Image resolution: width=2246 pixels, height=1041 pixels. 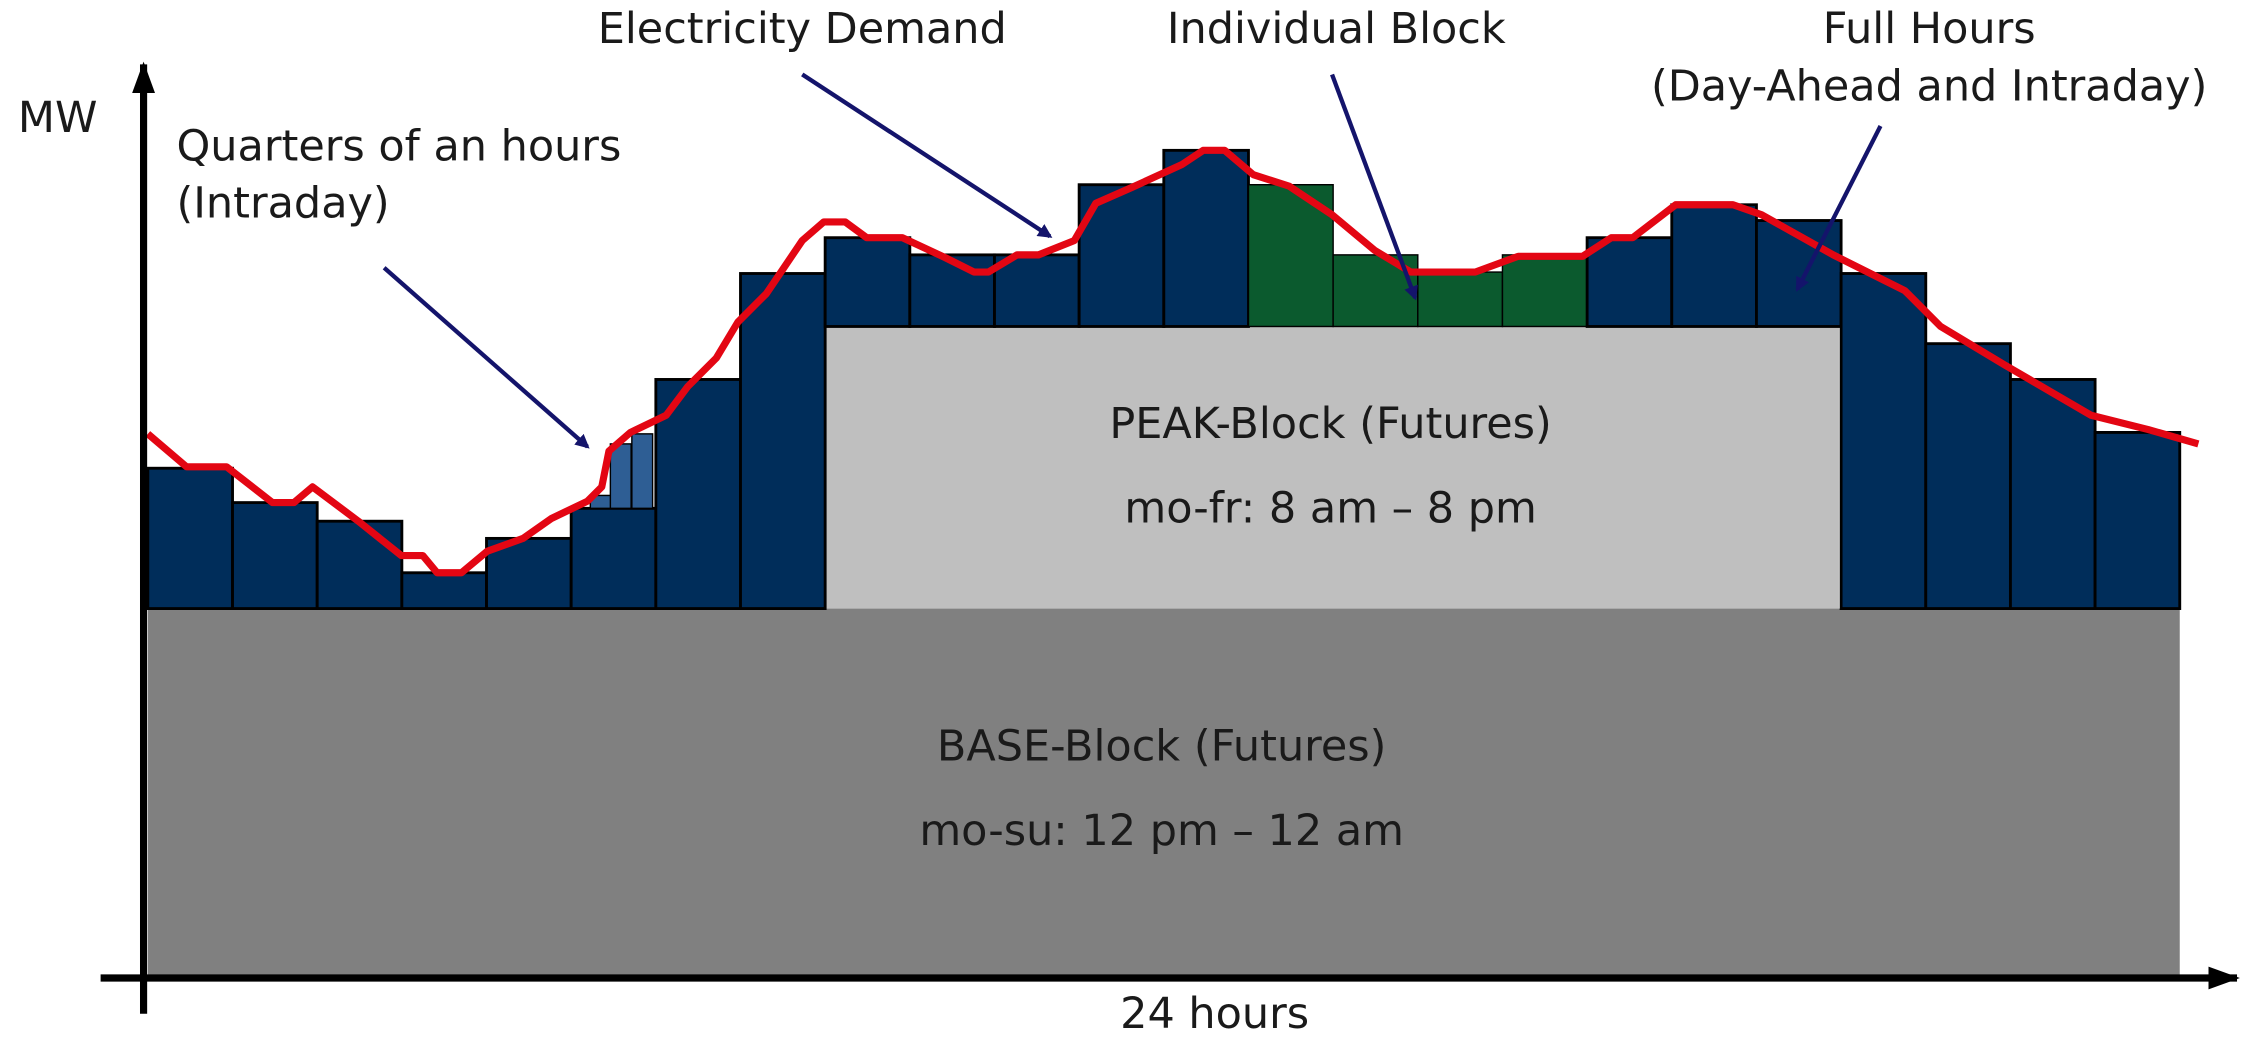 I want to click on annotation: (Intraday), so click(x=283, y=204).